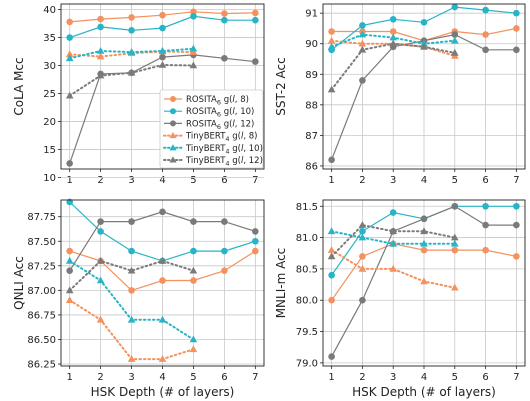 The image size is (530, 401). I want to click on y-axis-label: QNLI Acc, so click(19, 283).